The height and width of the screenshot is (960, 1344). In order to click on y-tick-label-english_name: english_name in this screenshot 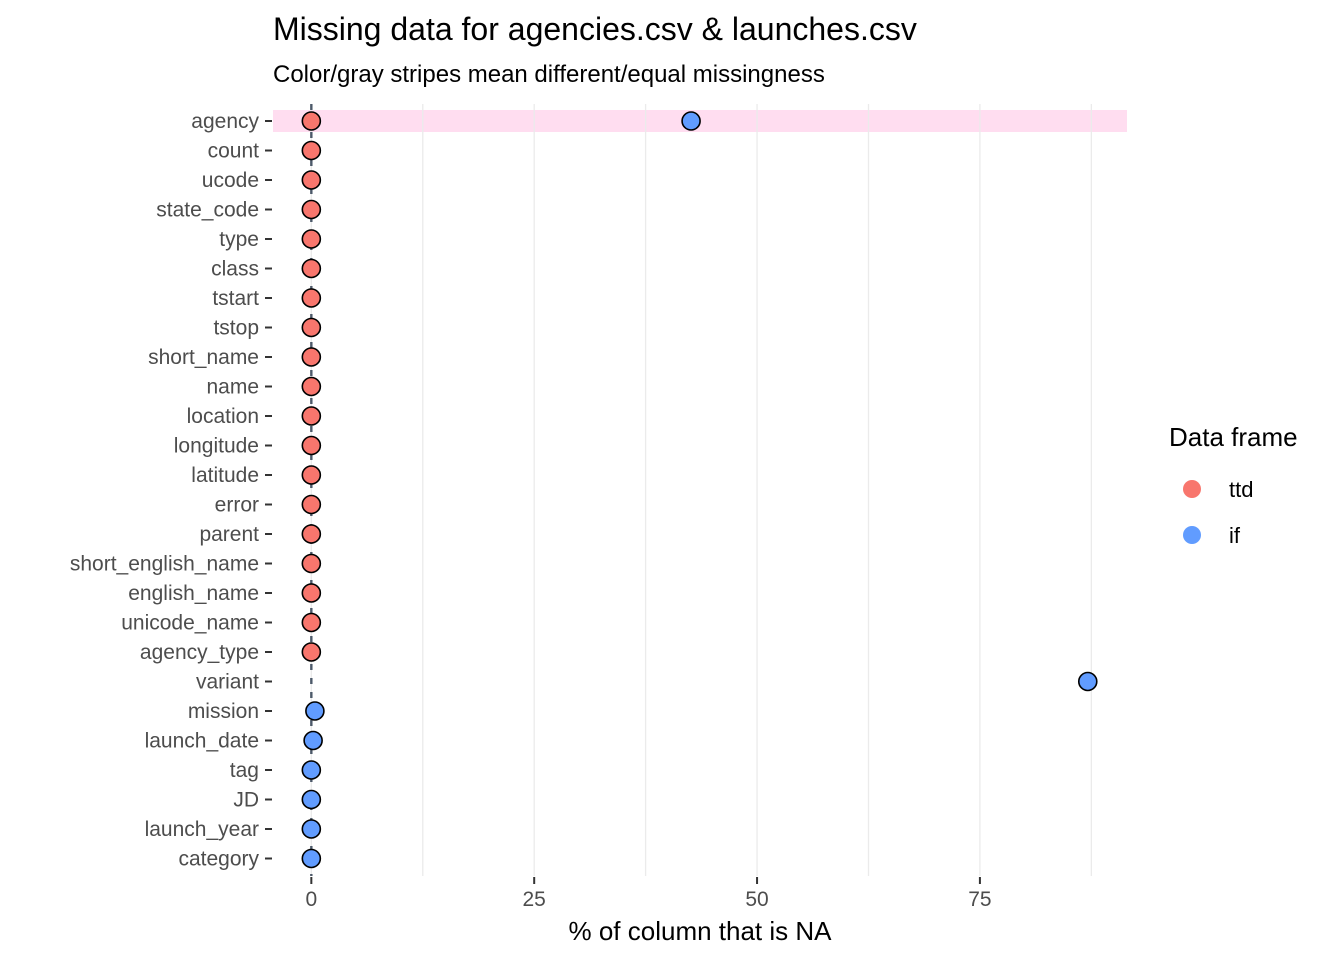, I will do `click(193, 593)`.